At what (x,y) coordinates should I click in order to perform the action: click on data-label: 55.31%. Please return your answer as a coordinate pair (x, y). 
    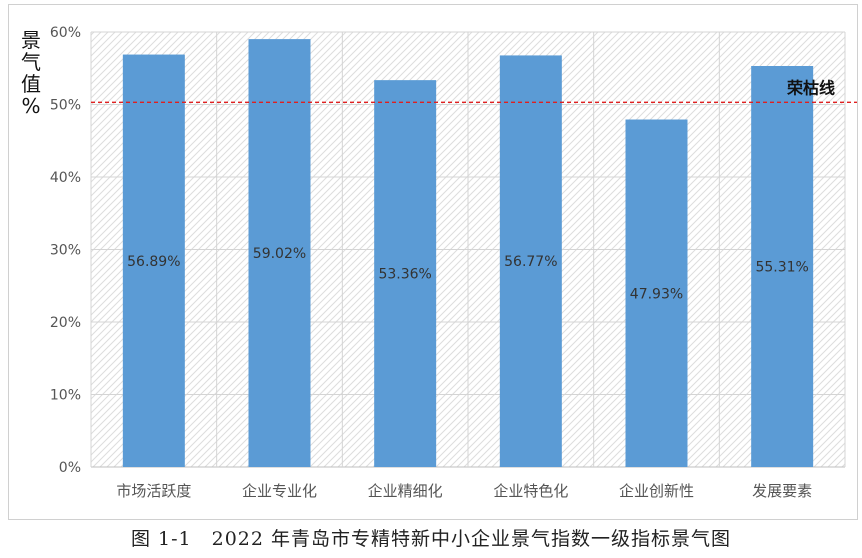
    Looking at the image, I should click on (781, 268).